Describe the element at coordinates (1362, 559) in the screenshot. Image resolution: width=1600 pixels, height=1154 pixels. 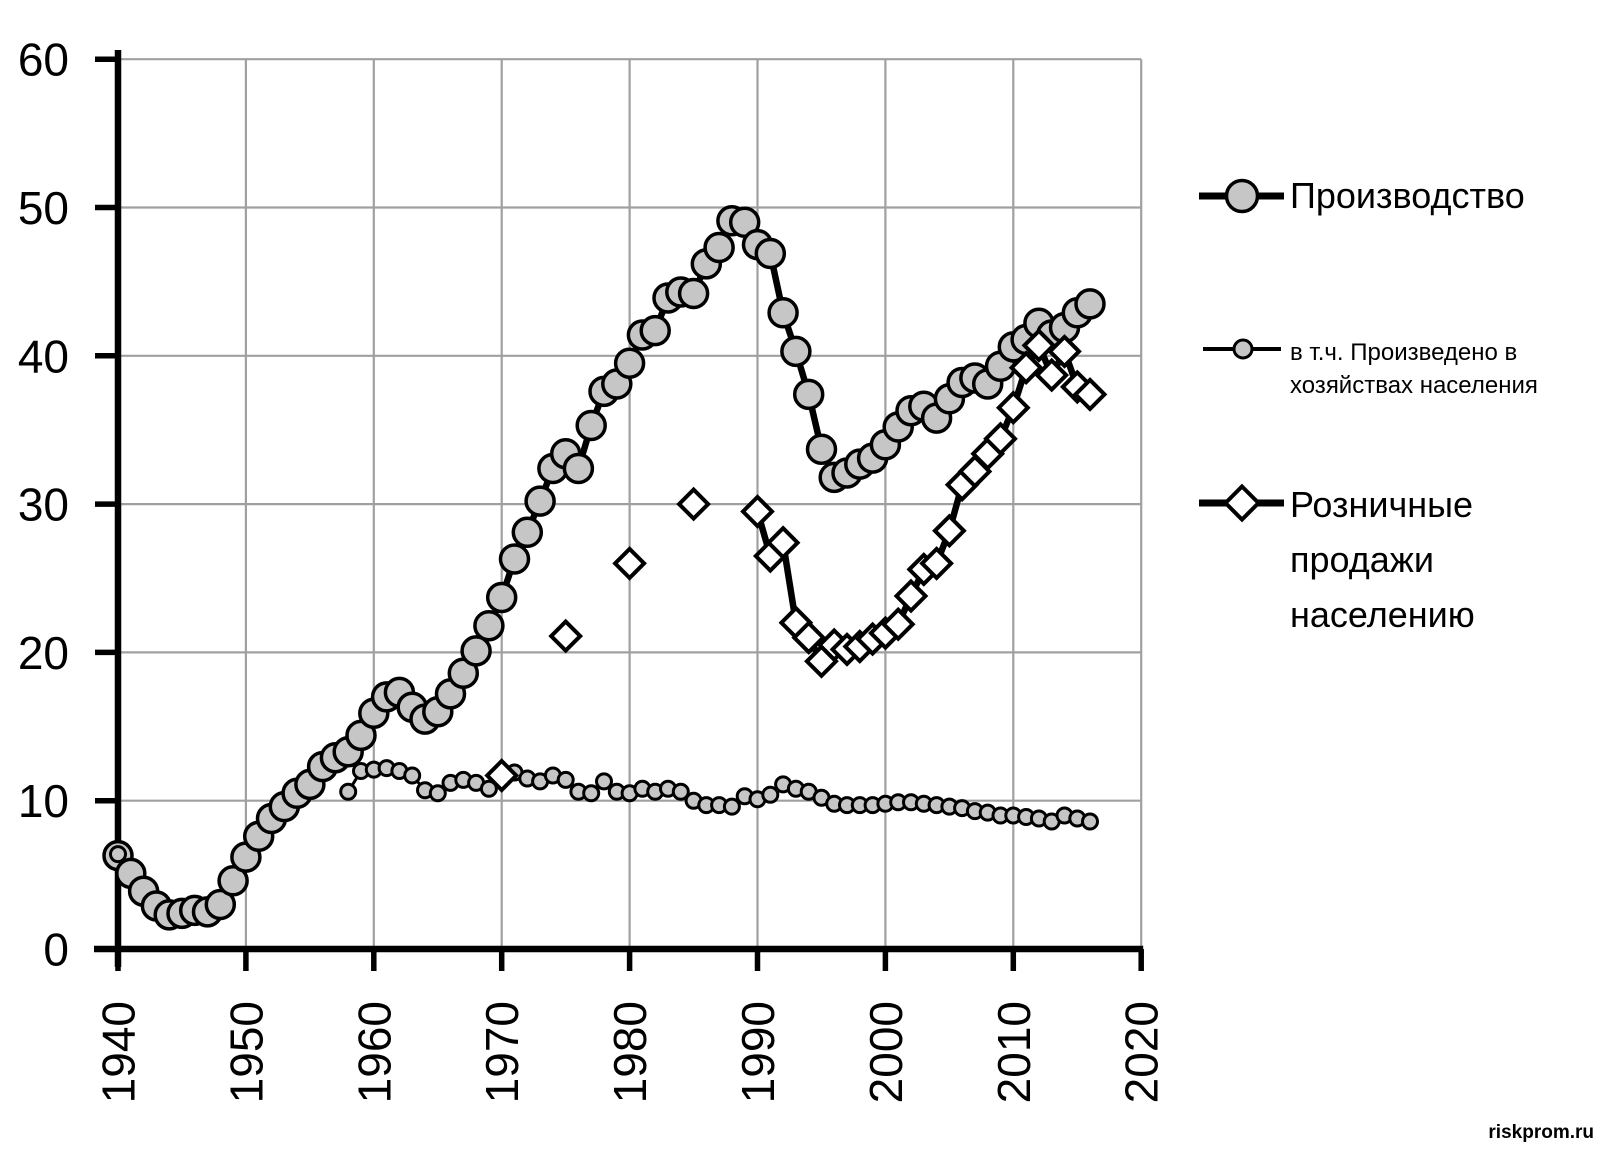
I see `legend-label-retail-line2: продажи` at that location.